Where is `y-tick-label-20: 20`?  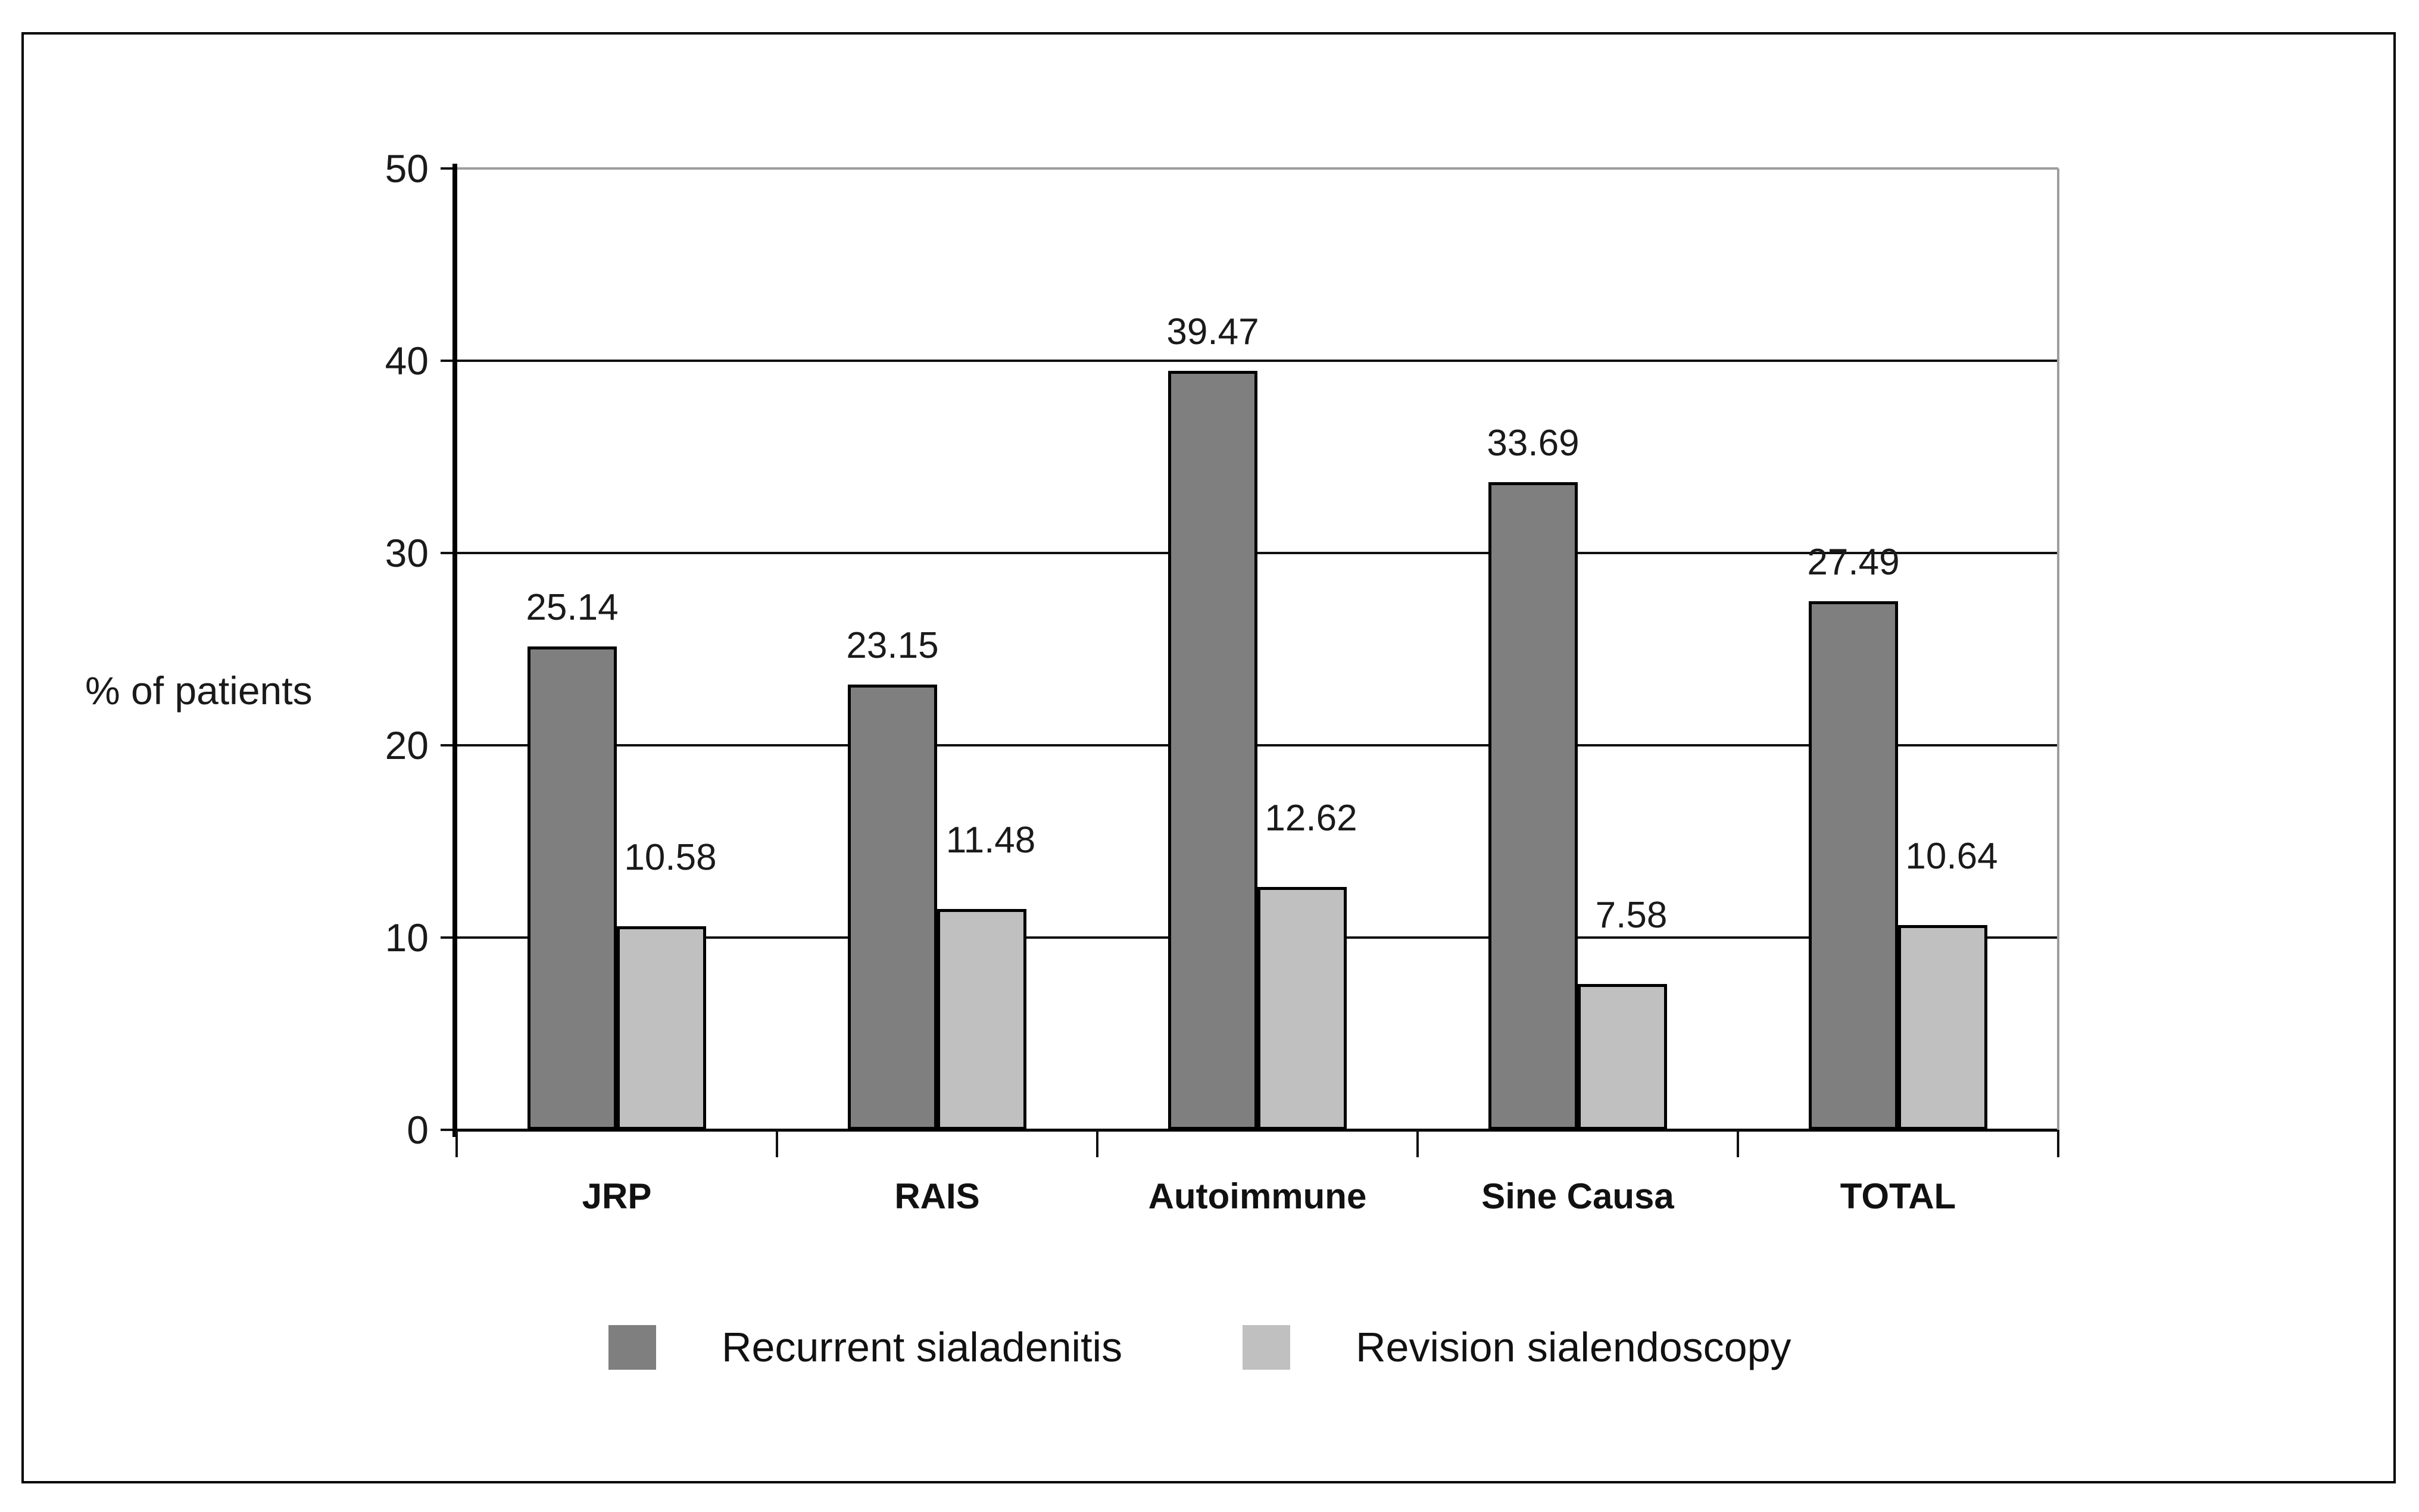 y-tick-label-20: 20 is located at coordinates (407, 745).